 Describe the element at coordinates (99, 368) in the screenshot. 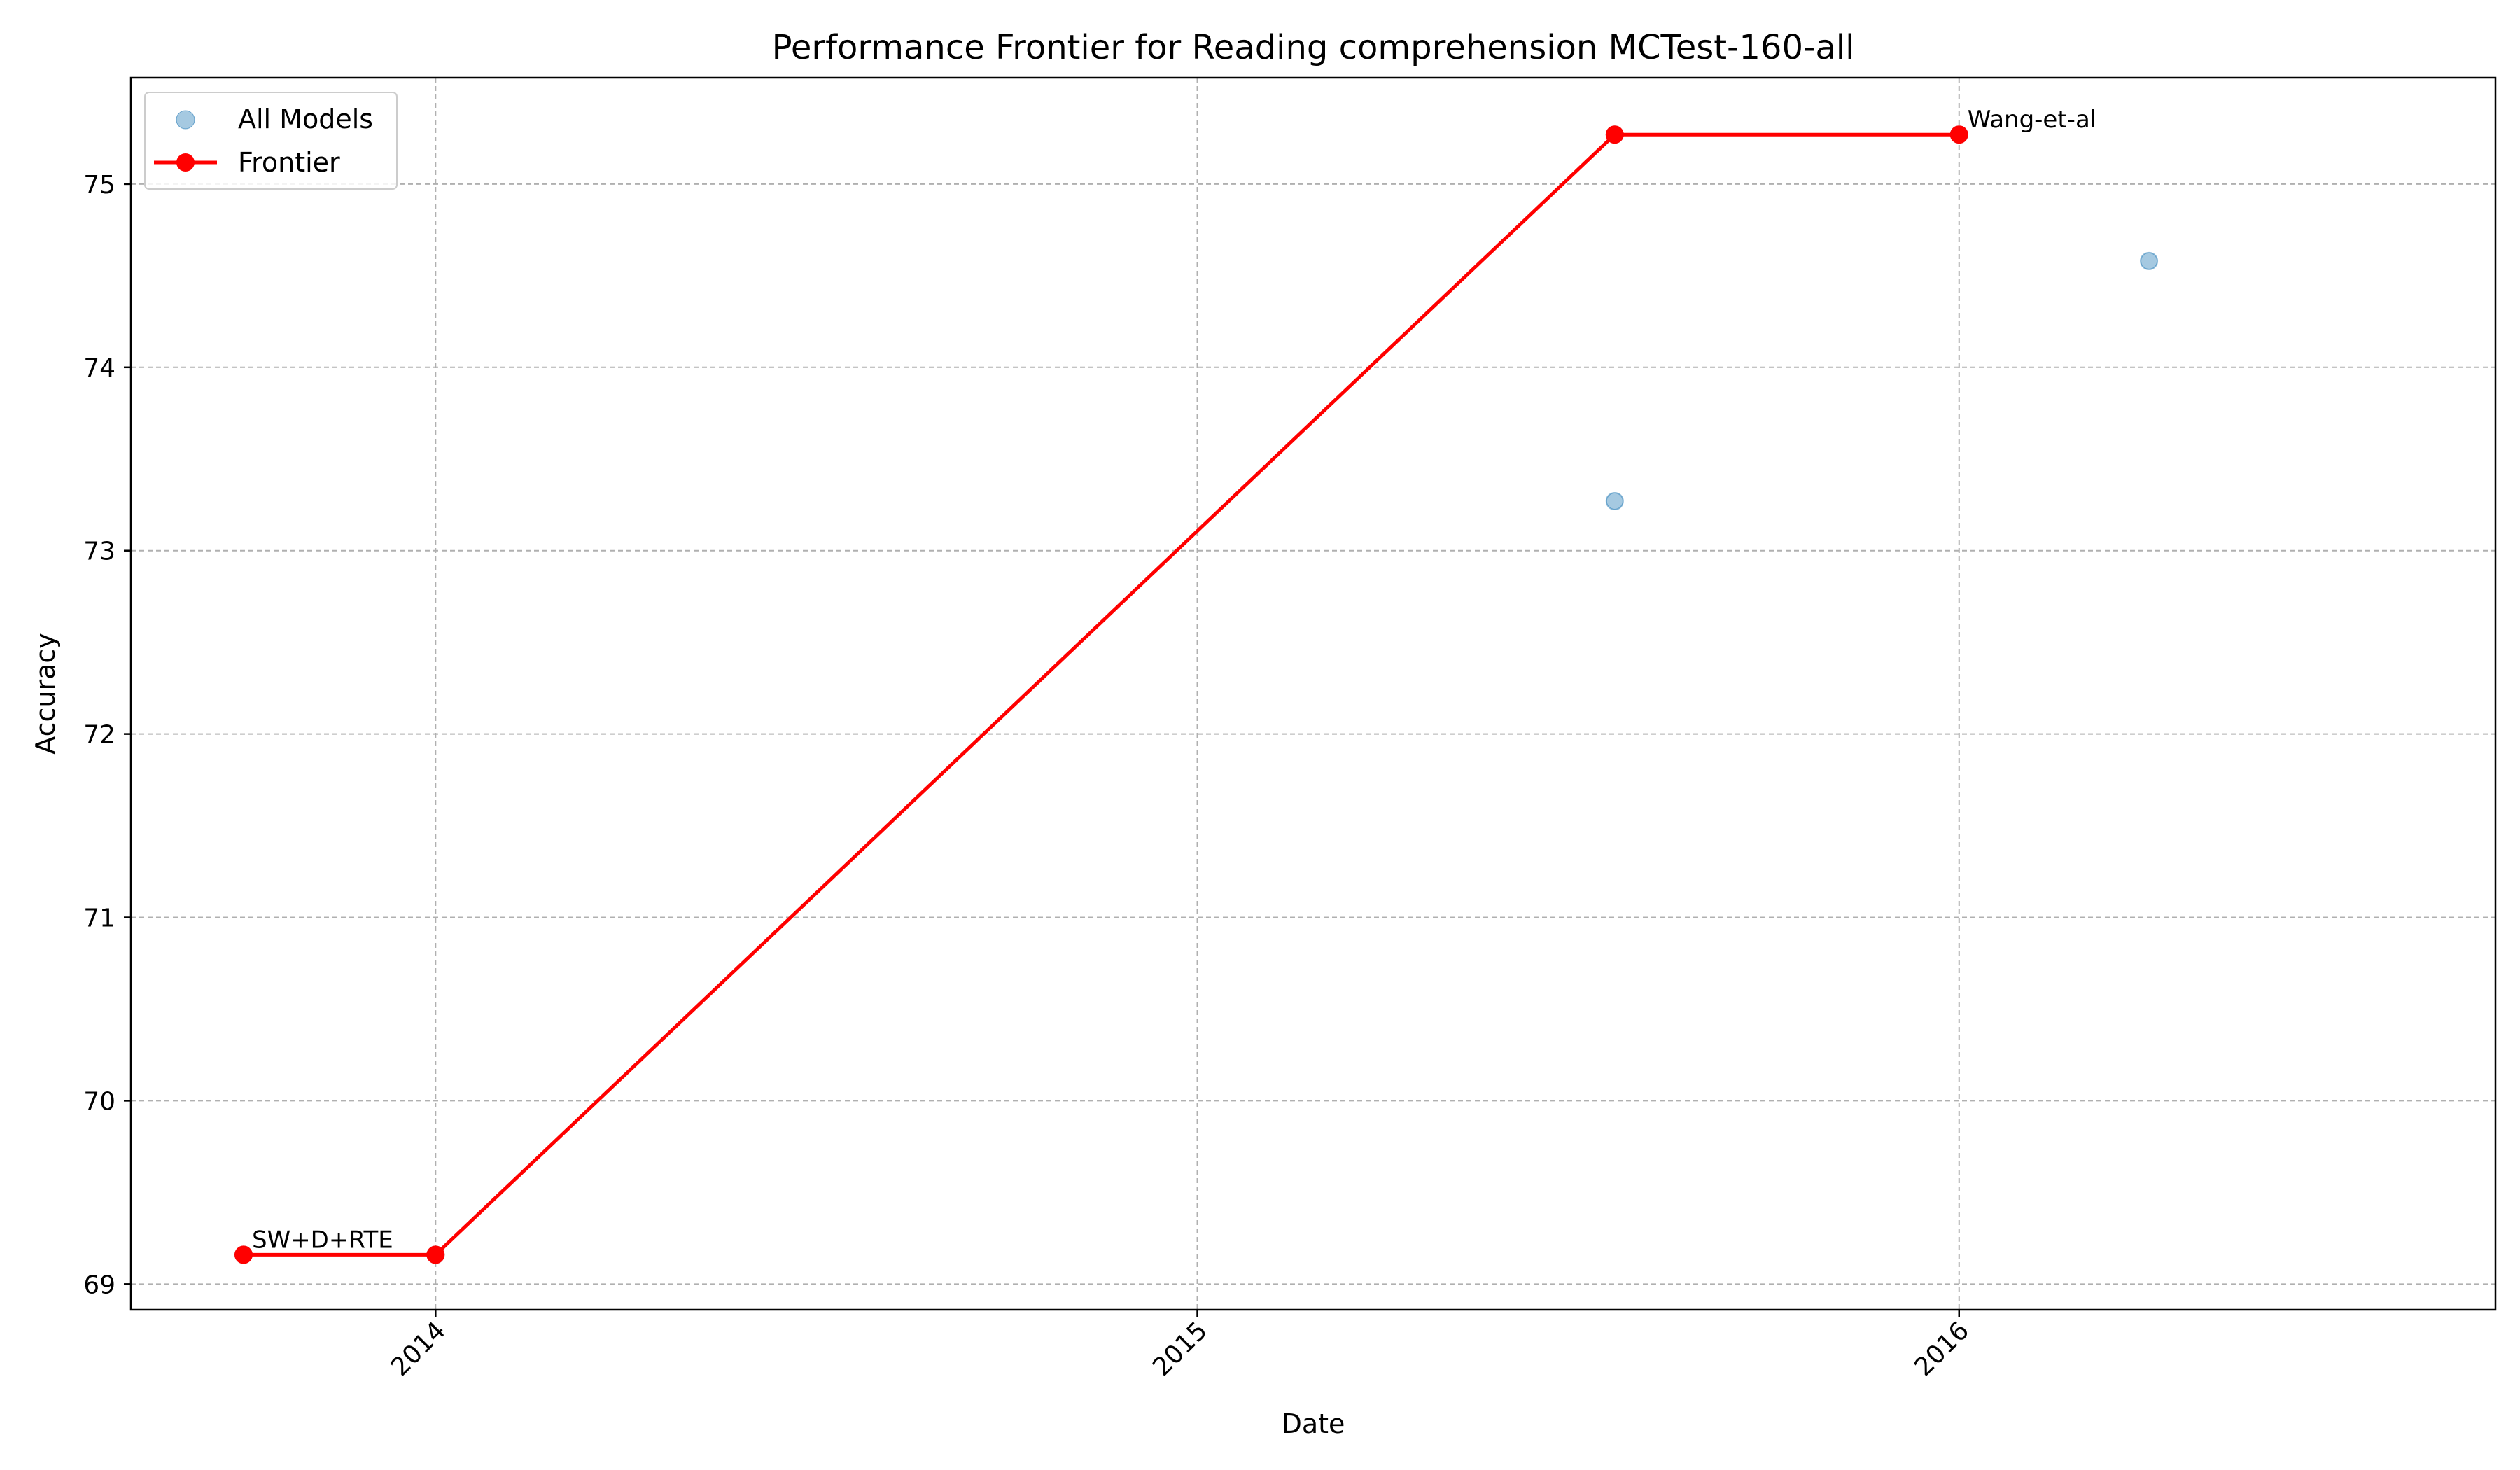

I see `y-tick-label: 74` at that location.